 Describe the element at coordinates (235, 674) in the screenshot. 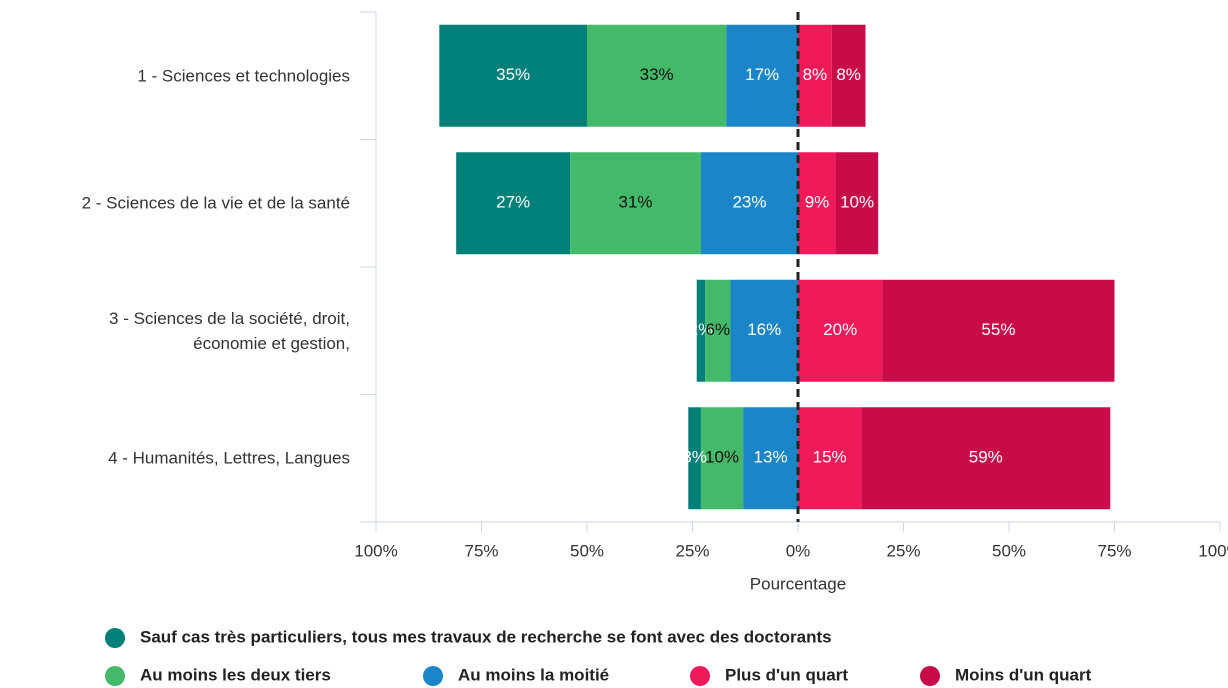

I see `legend-label: Au moins les deux tiers` at that location.